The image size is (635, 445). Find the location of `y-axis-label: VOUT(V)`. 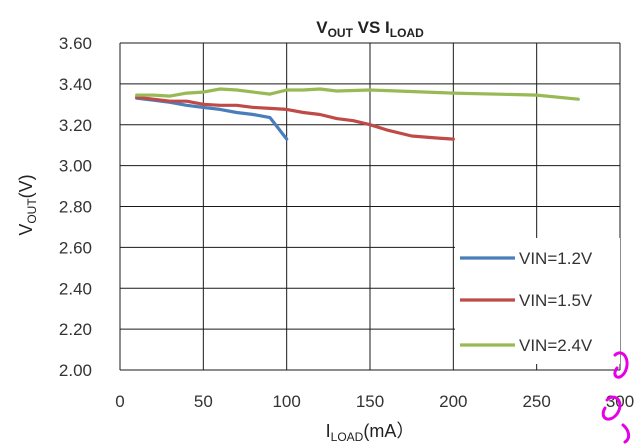

y-axis-label: VOUT(V) is located at coordinates (27, 204).